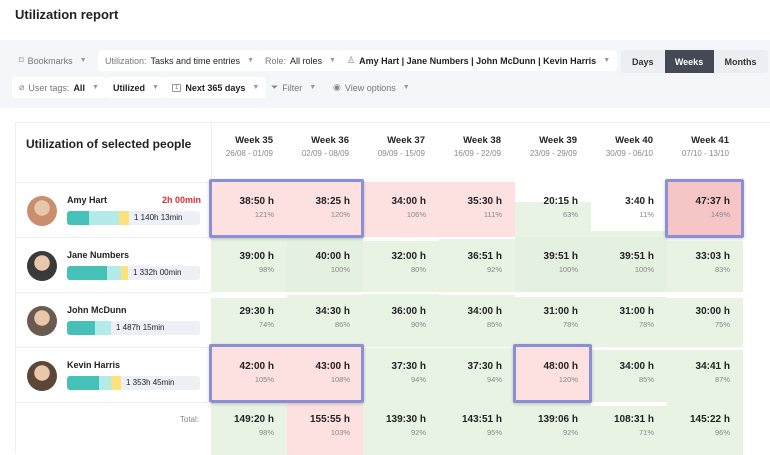 Image resolution: width=770 pixels, height=455 pixels. Describe the element at coordinates (705, 319) in the screenshot. I see `utilization-cell: 30:00 h 75%` at that location.